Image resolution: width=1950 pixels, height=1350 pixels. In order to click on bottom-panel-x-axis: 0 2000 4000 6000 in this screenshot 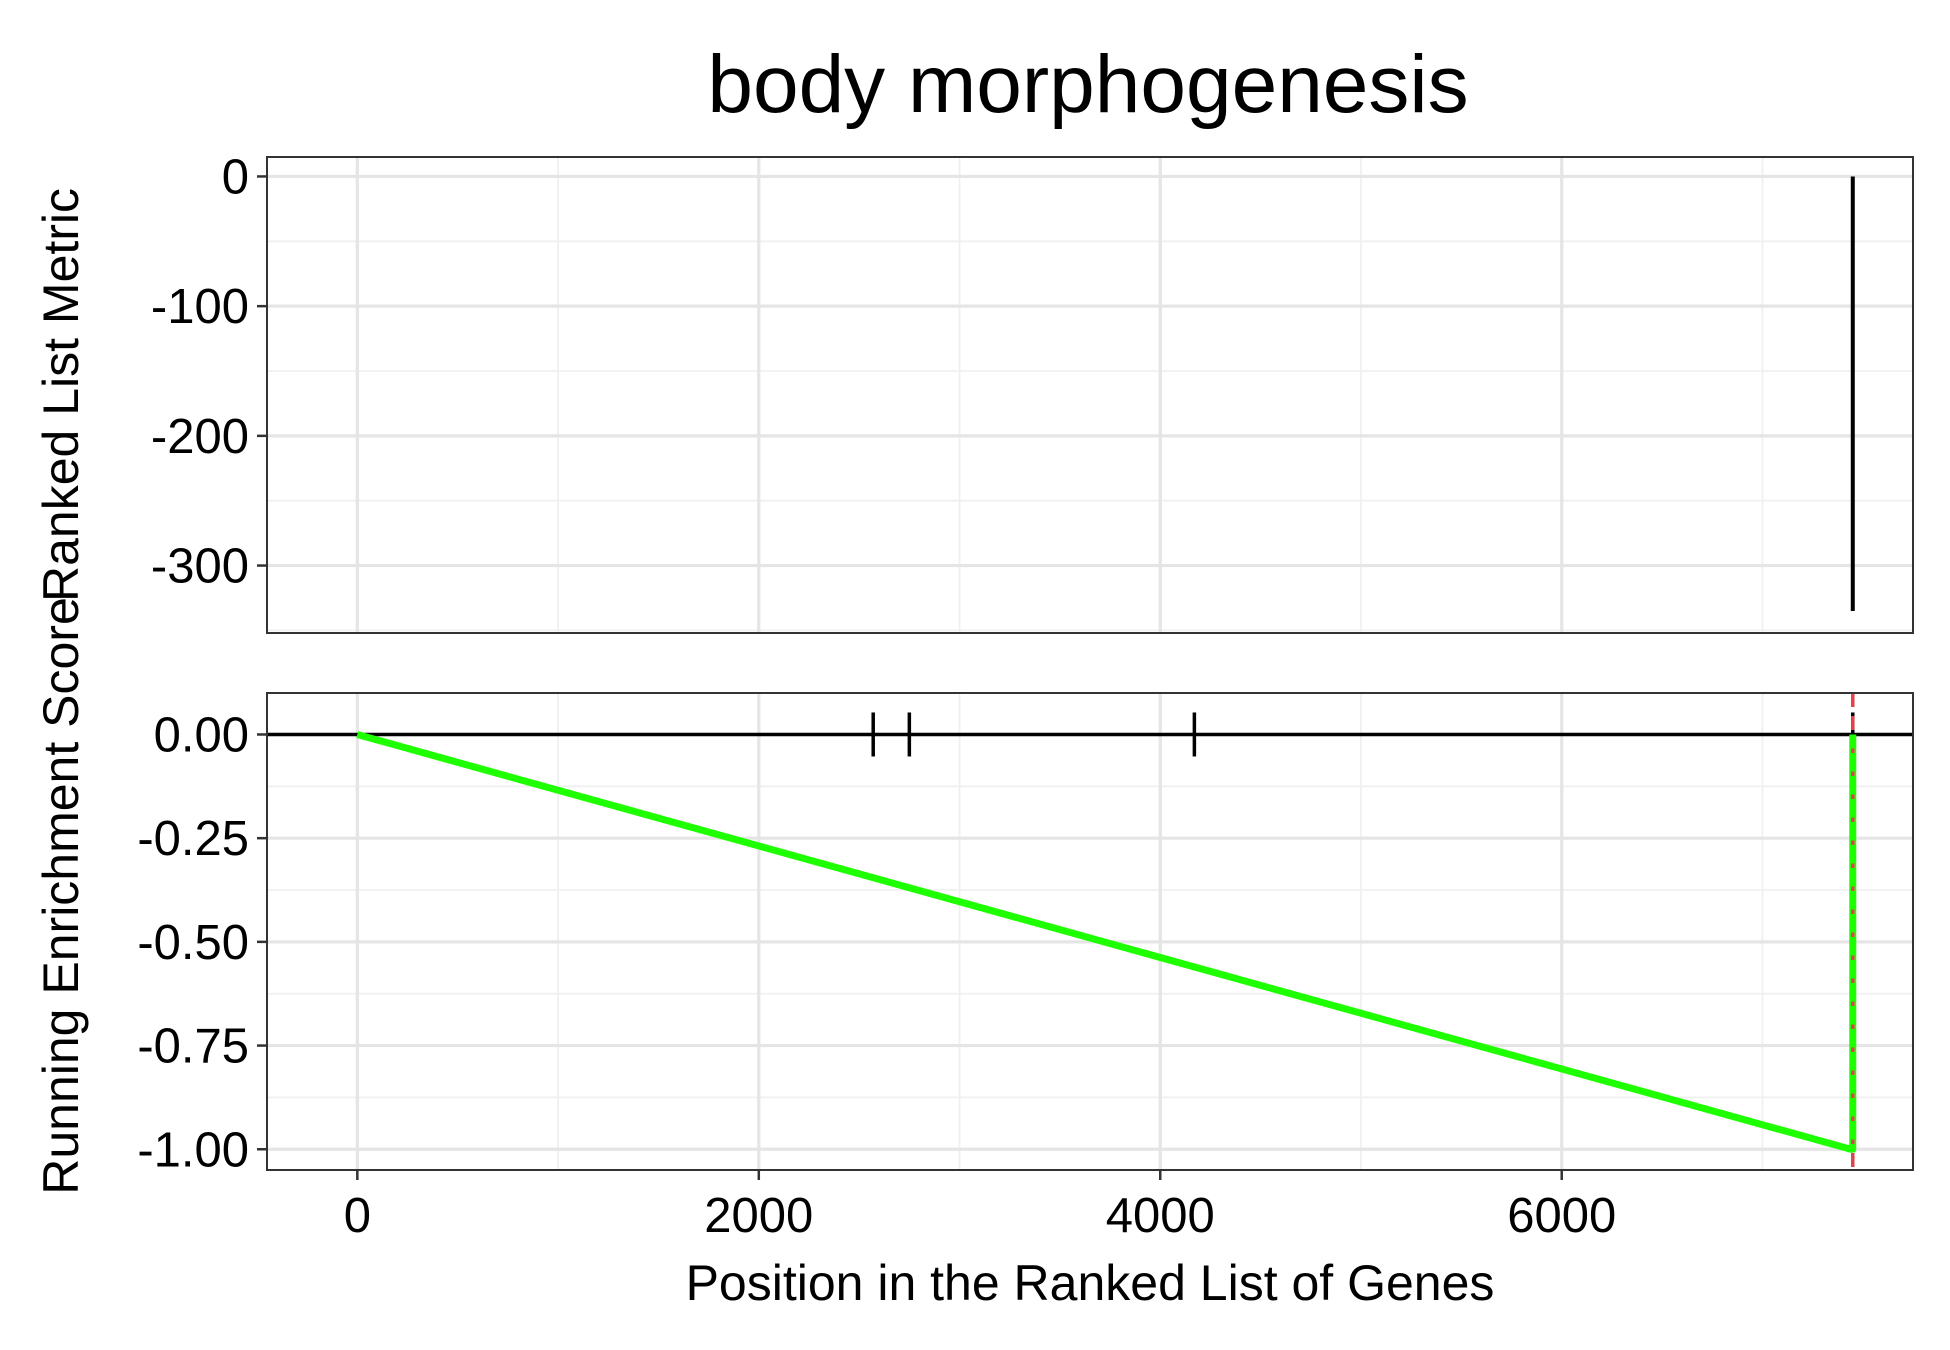, I will do `click(980, 1206)`.